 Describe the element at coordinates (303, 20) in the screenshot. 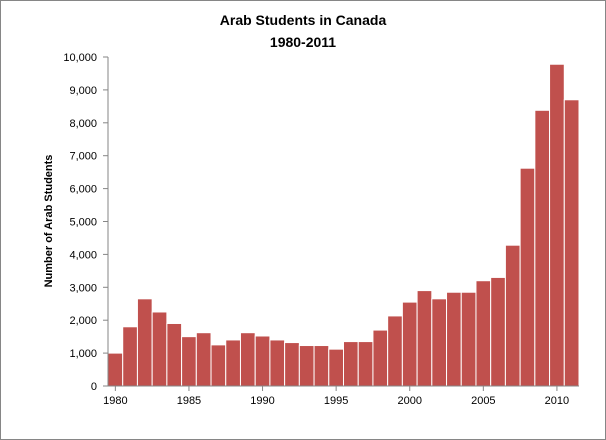

I see `chart-title: Arab Students in Canada` at that location.